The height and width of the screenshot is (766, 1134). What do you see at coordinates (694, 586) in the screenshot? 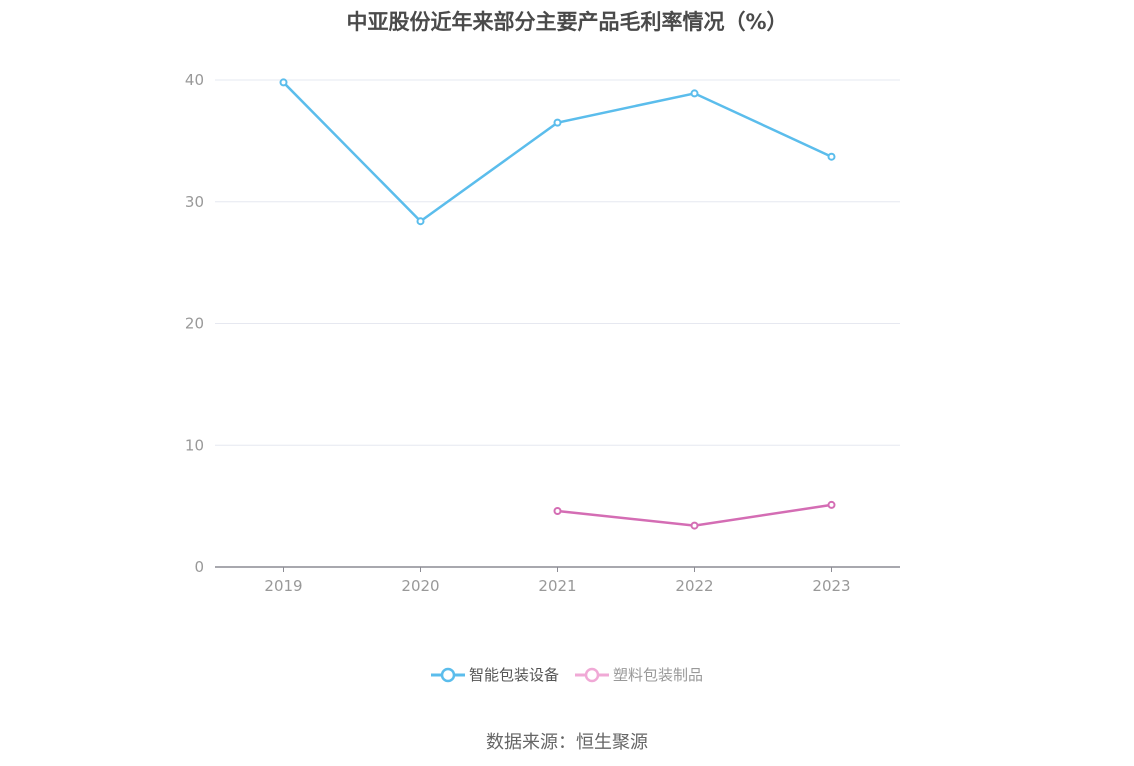
I see `x-tick-label: 2022` at bounding box center [694, 586].